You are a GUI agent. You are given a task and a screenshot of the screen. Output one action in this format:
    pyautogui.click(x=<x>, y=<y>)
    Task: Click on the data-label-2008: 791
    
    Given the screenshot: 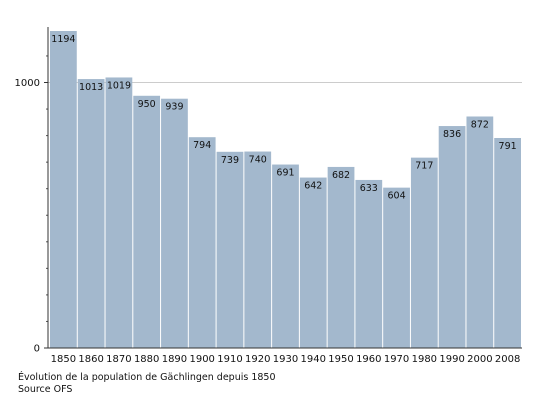 What is the action you would take?
    pyautogui.click(x=508, y=146)
    